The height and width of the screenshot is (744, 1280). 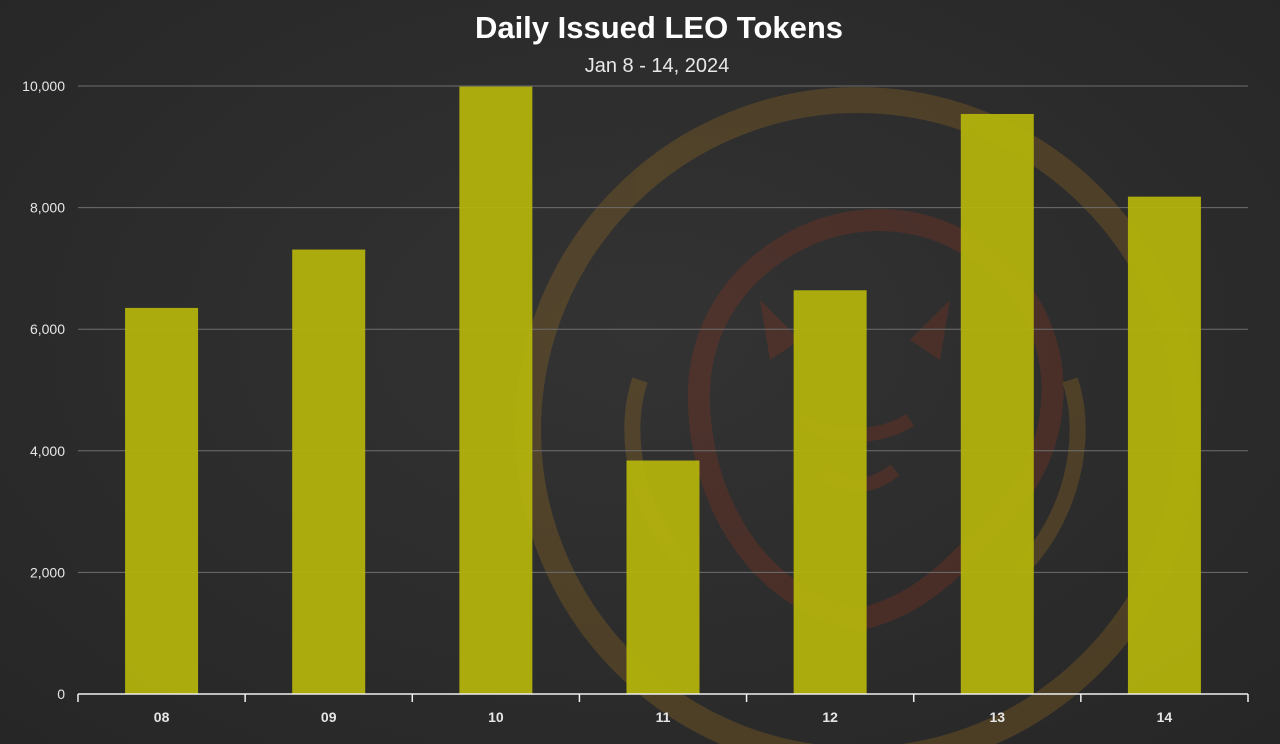 I want to click on y-tick-label: 0, so click(x=61, y=694).